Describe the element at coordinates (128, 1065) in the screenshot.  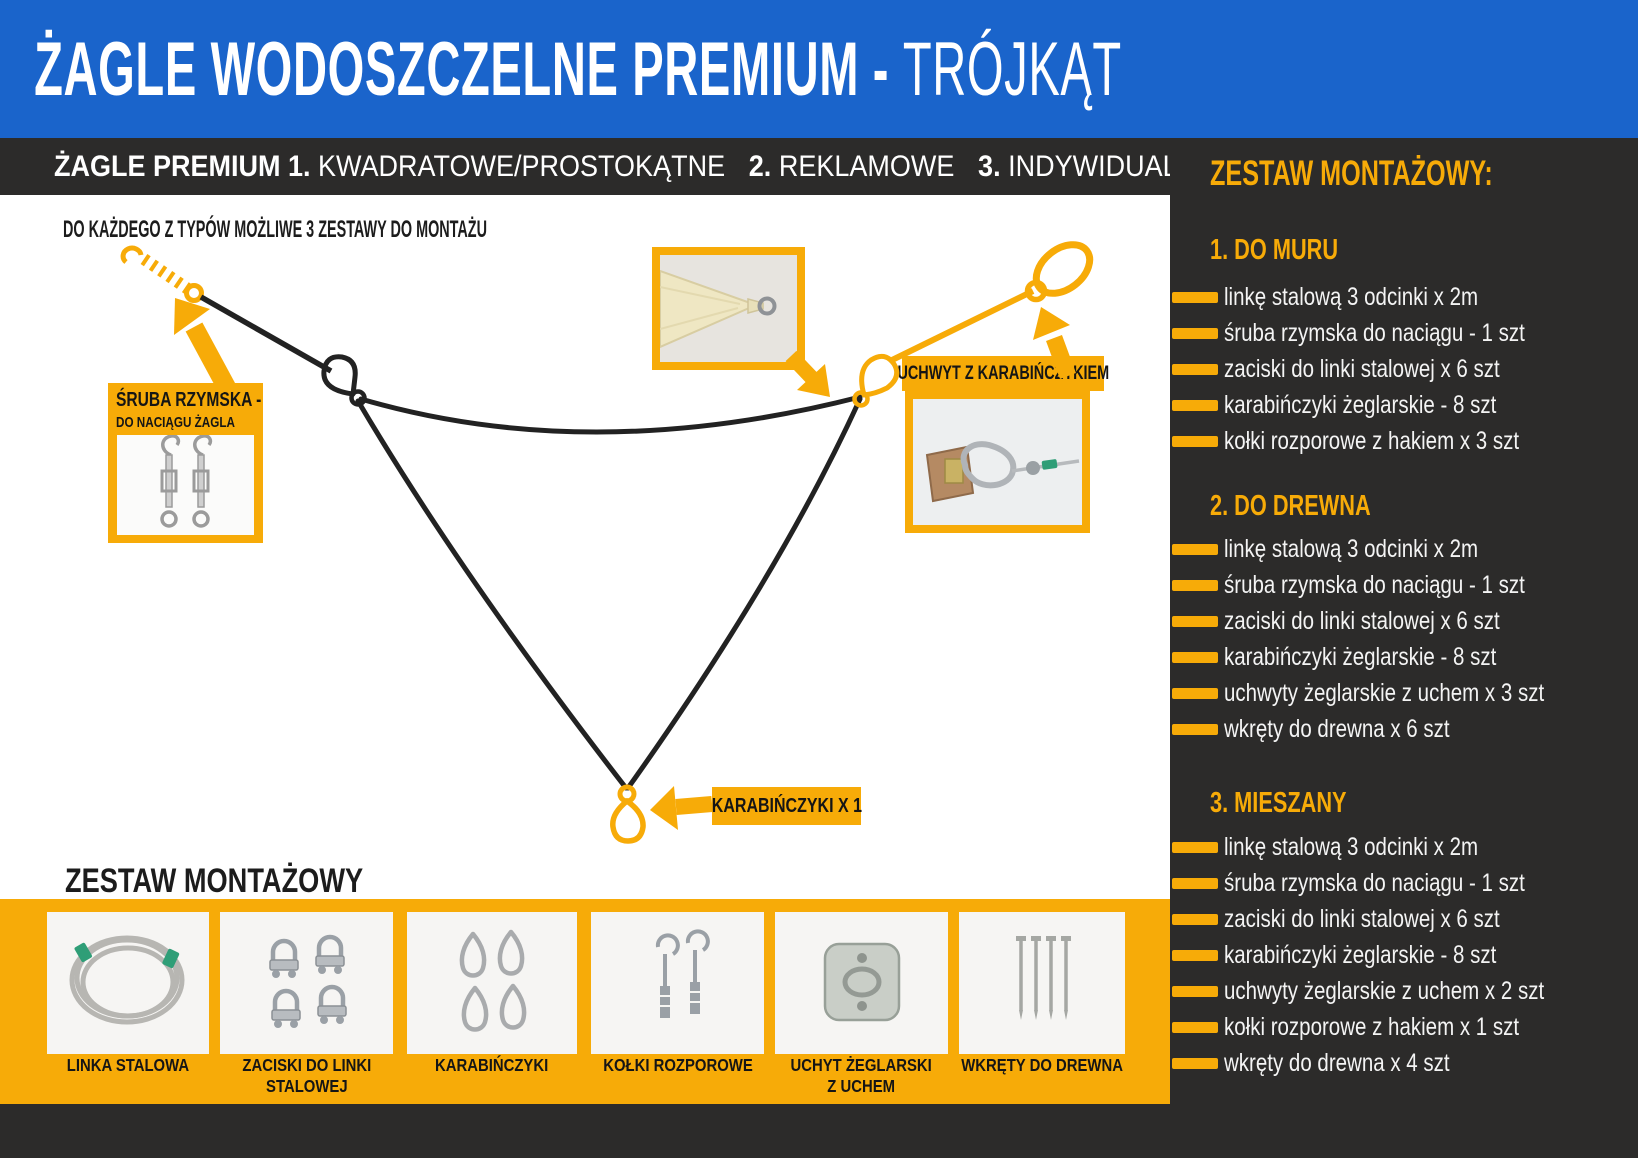
I see `product-label: LINKA STALOWA` at that location.